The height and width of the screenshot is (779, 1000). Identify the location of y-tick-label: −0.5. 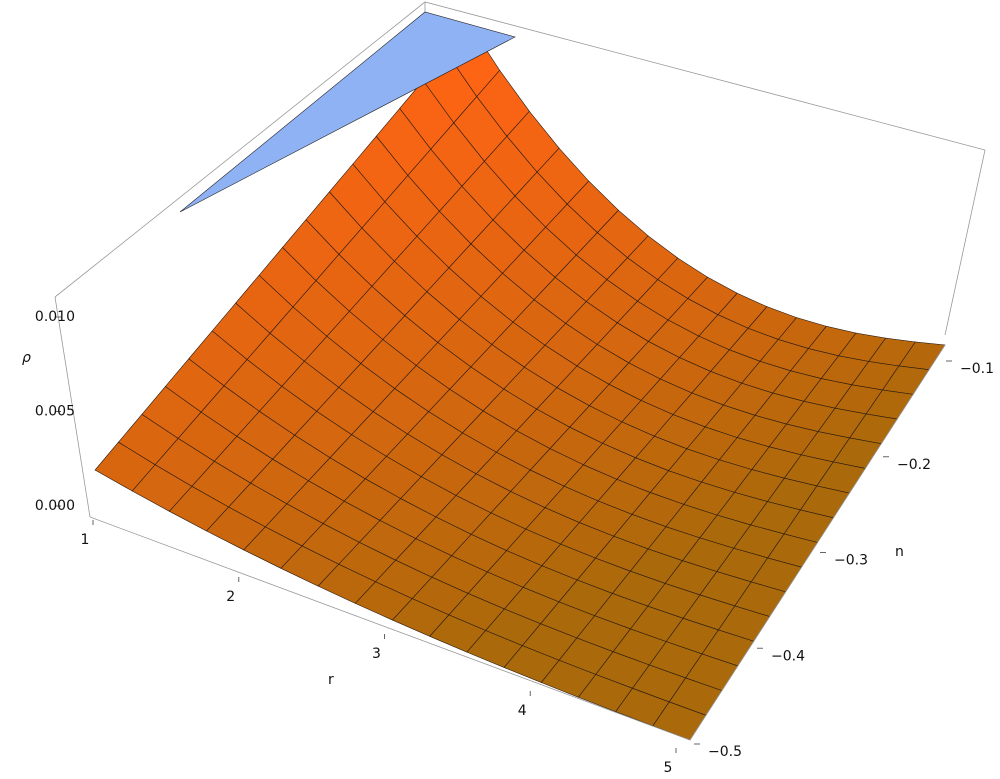
(725, 752).